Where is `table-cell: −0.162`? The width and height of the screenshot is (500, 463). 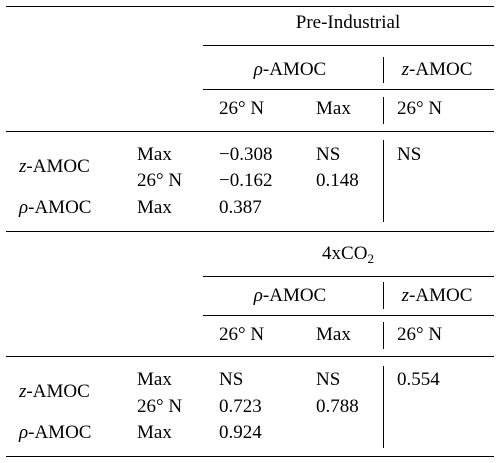 table-cell: −0.162 is located at coordinates (246, 180).